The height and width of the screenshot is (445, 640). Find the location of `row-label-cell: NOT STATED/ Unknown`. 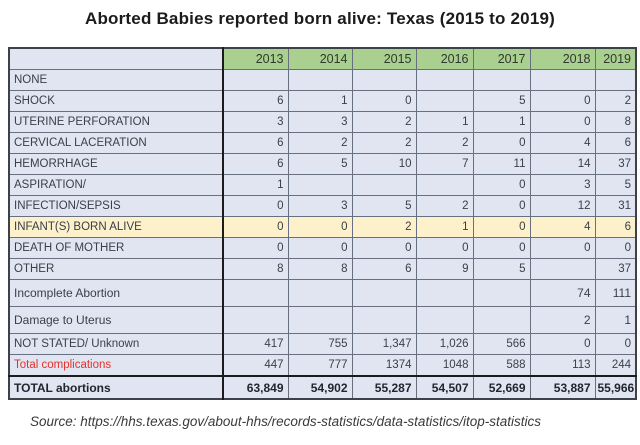

row-label-cell: NOT STATED/ Unknown is located at coordinates (116, 344).